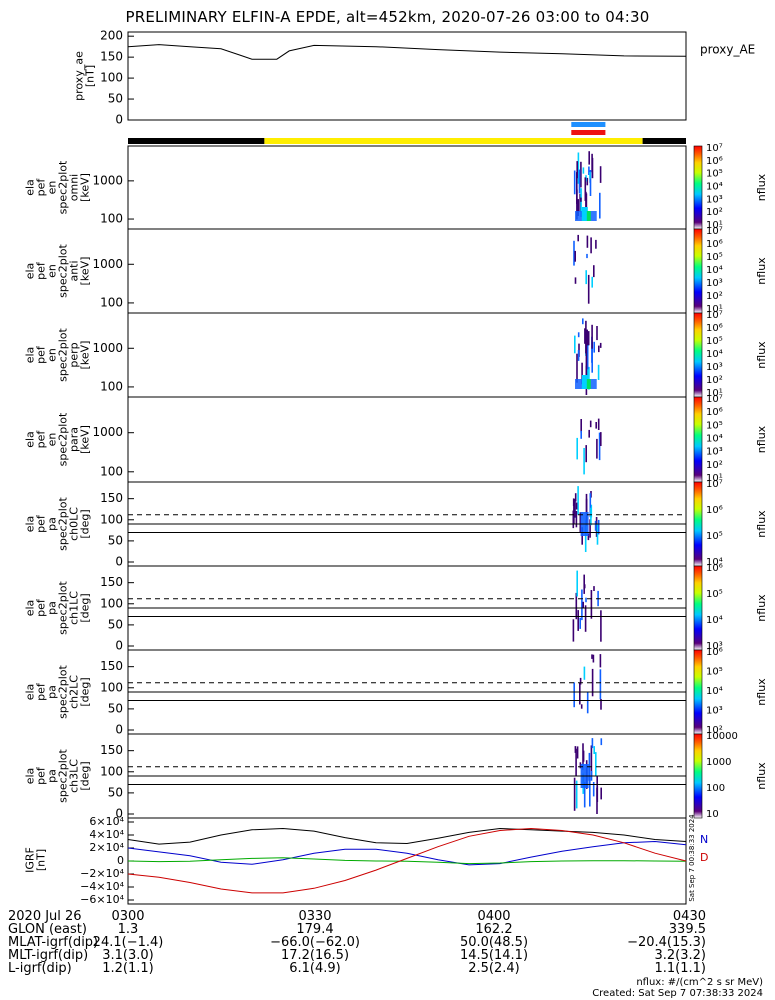 This screenshot has height=1000, width=775. What do you see at coordinates (698, 692) in the screenshot?
I see `panel-ch2-colorbar` at bounding box center [698, 692].